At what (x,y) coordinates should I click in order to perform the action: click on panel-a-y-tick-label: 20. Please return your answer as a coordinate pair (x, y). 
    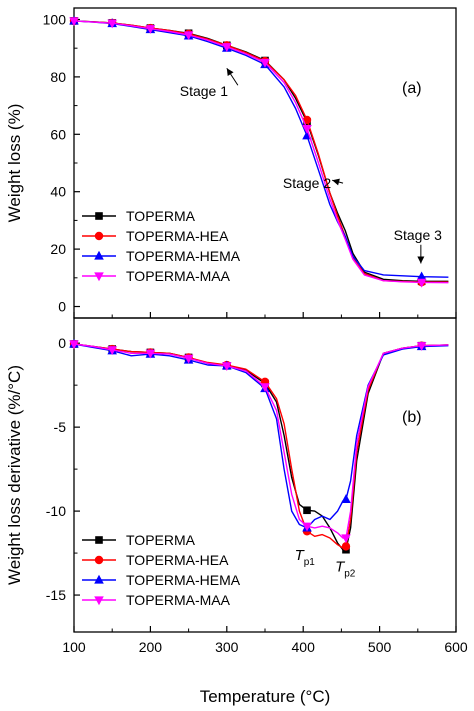
    Looking at the image, I should click on (58, 249).